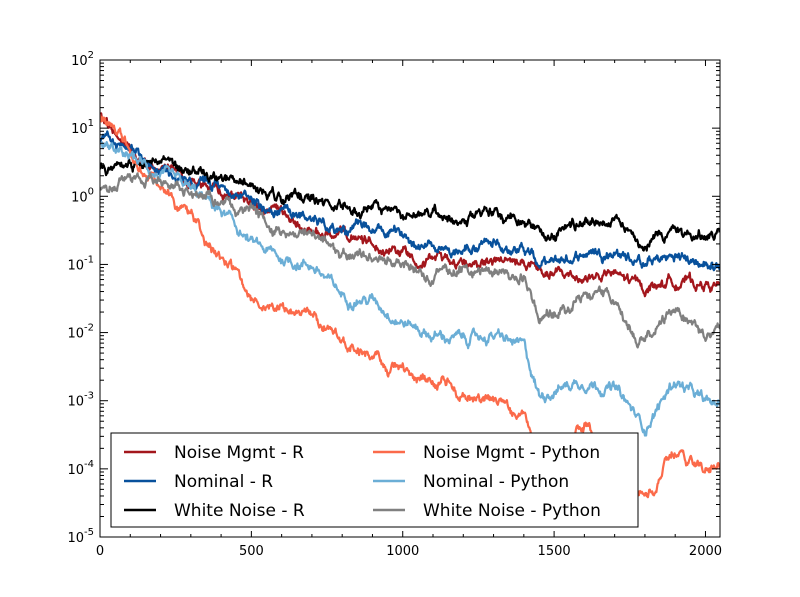 The width and height of the screenshot is (800, 597). I want to click on y-tick-label: 10⁻¹, so click(80, 263).